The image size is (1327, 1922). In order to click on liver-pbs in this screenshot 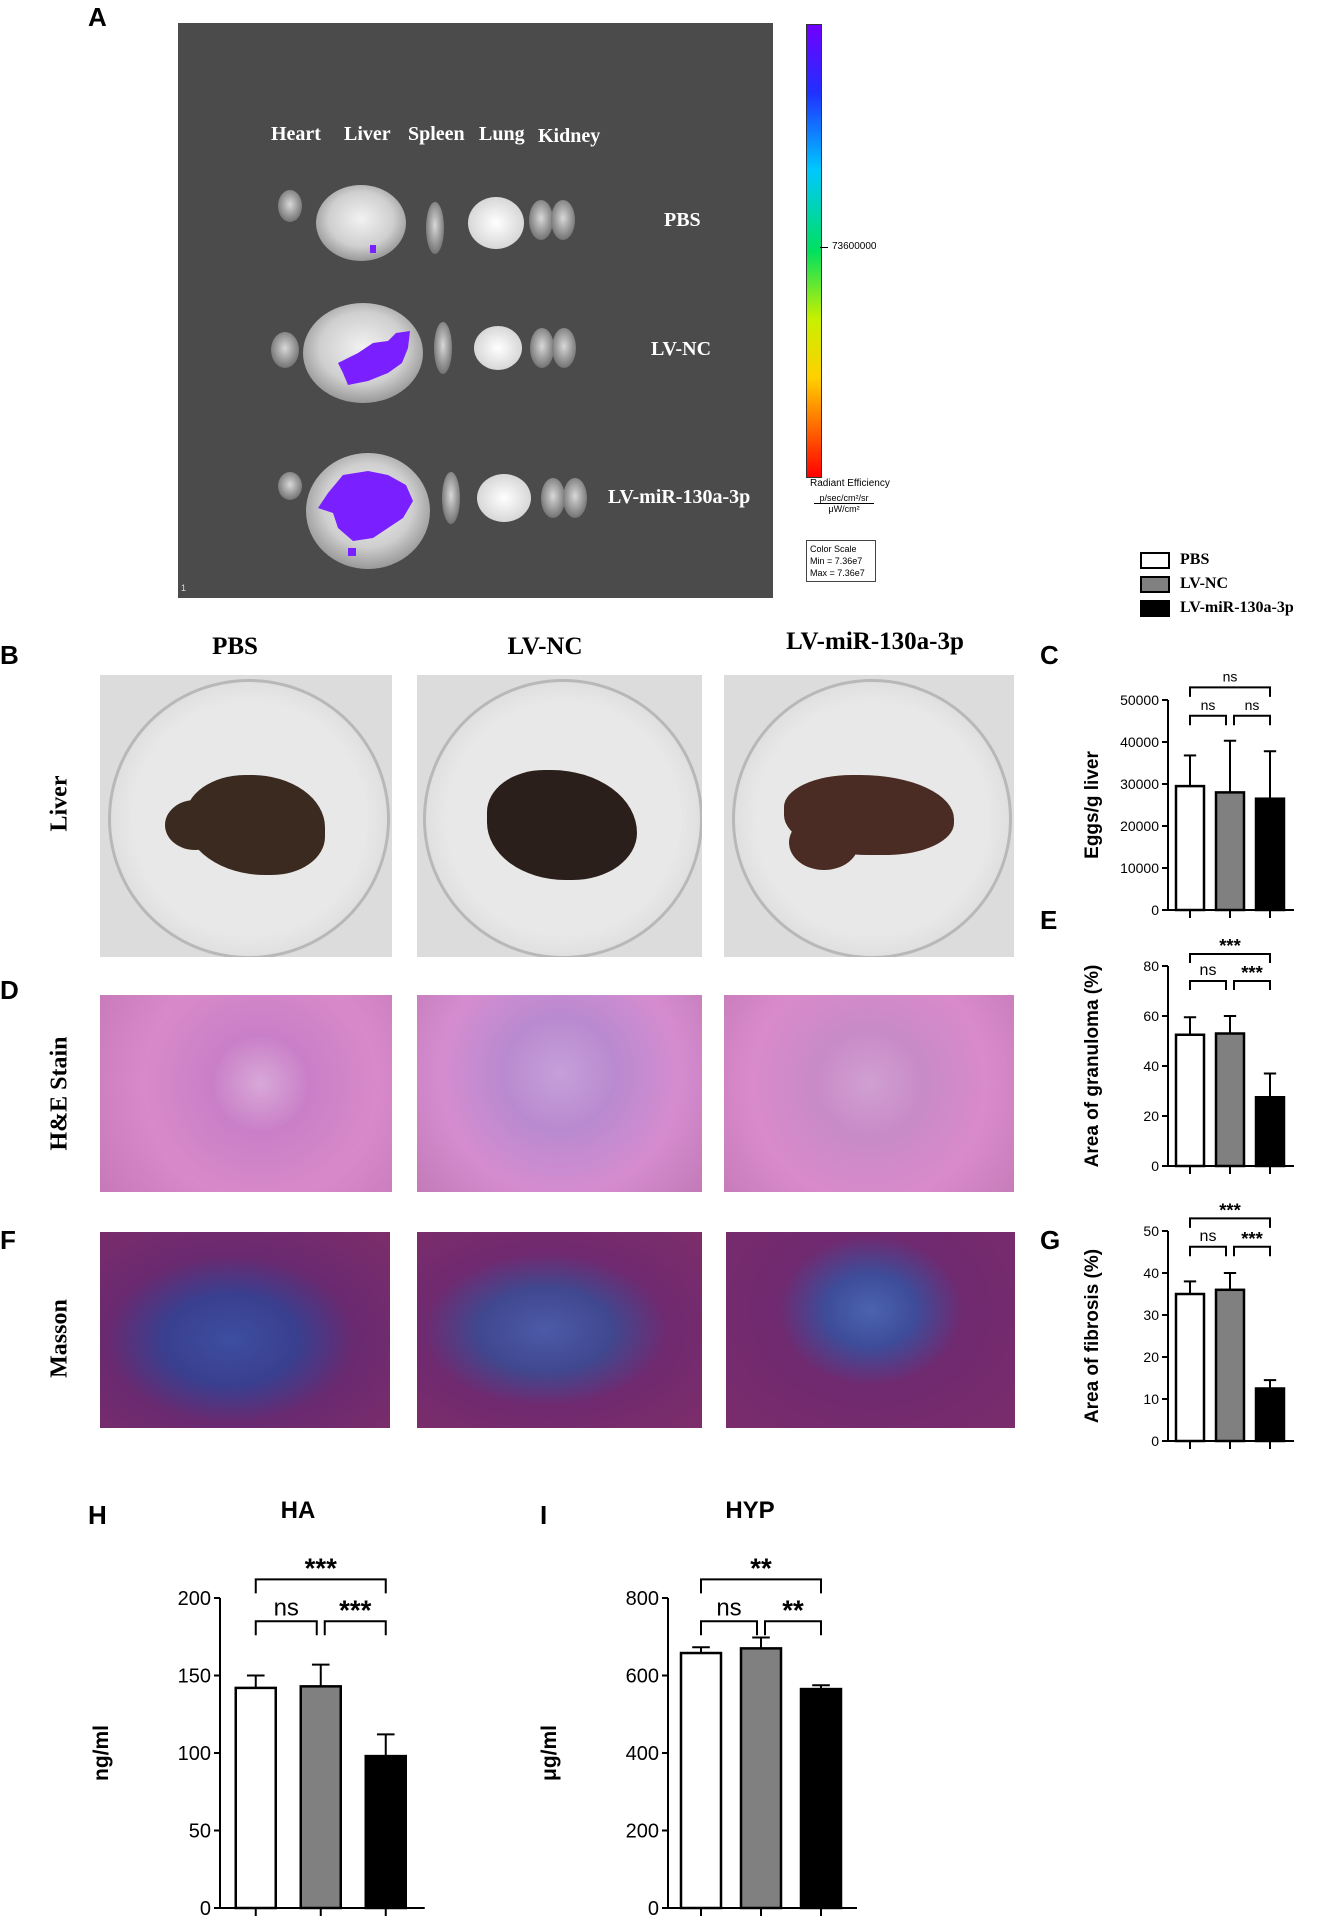, I will do `click(361, 223)`.